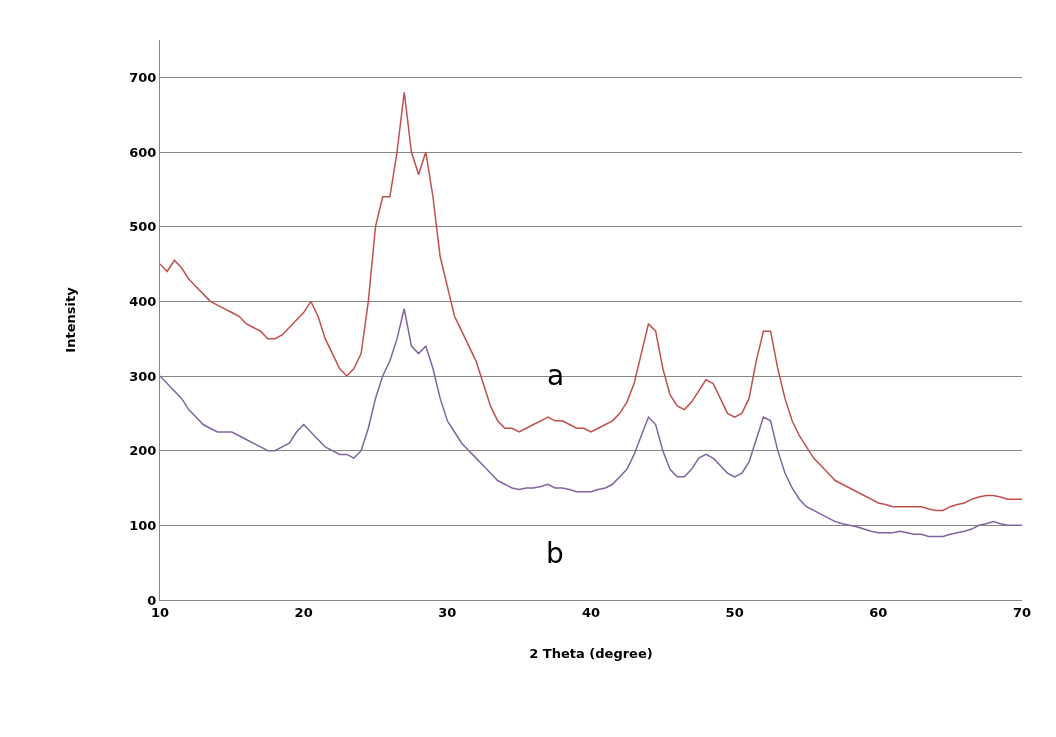  I want to click on y-tick-label: 300, so click(143, 376).